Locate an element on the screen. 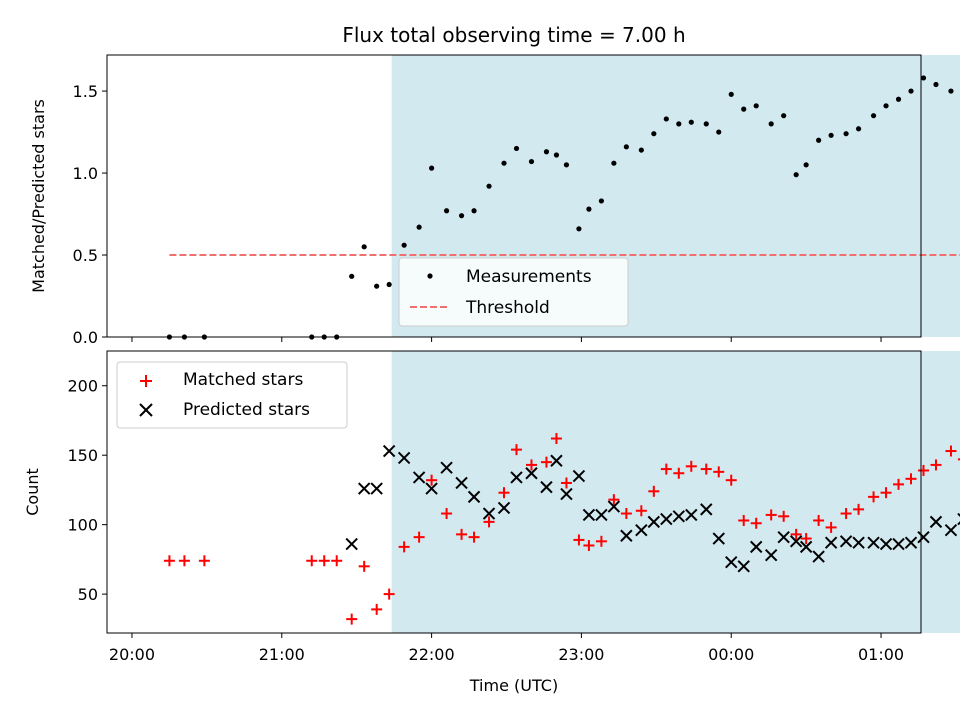 The height and width of the screenshot is (720, 960). xtick-label-1: 21:00 is located at coordinates (282, 654).